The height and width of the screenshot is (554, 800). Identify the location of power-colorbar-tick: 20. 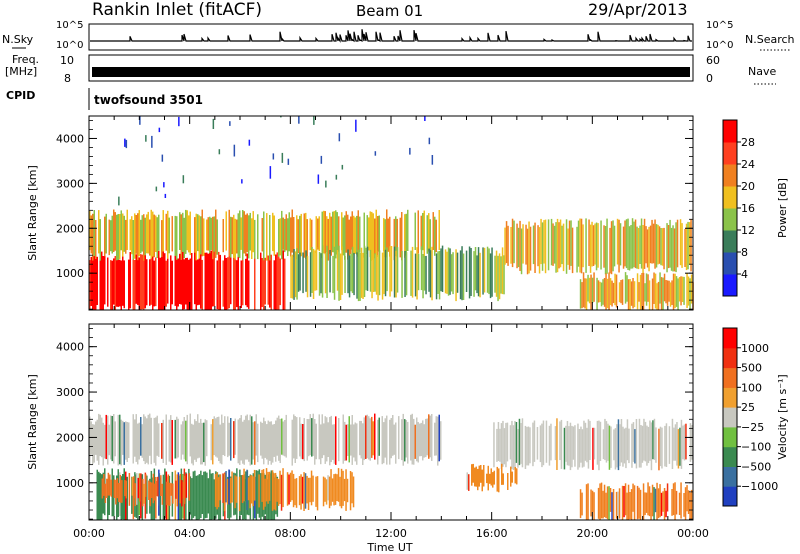
(748, 186).